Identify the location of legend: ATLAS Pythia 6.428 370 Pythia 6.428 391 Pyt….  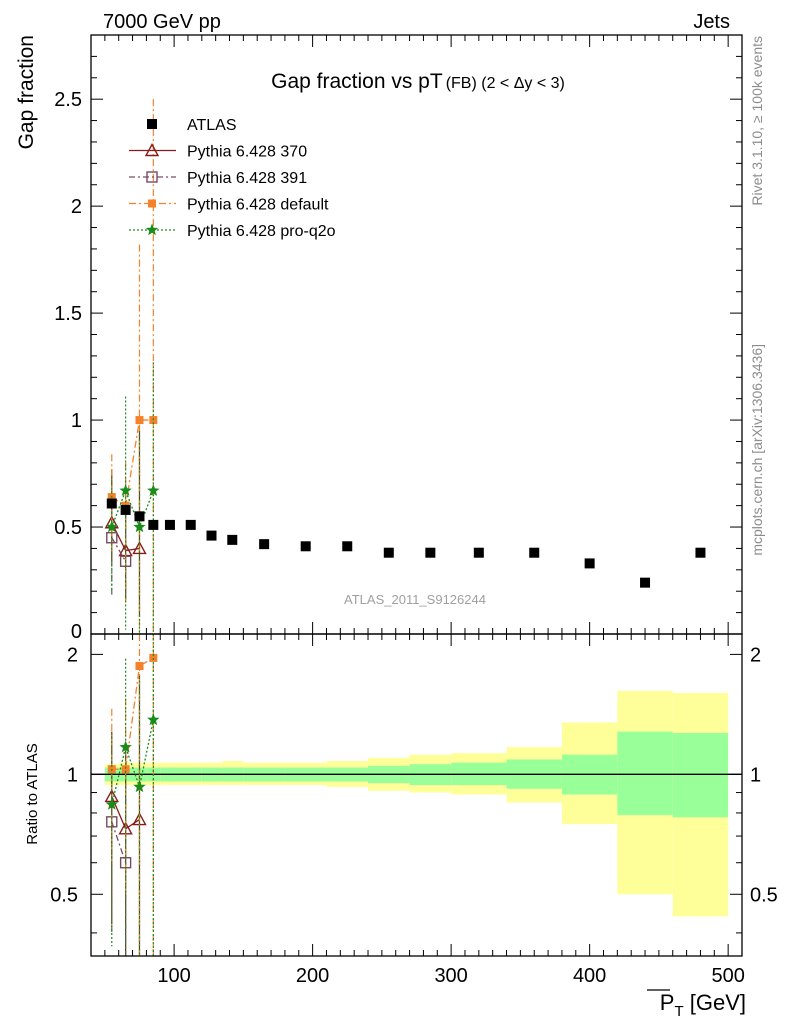
(232, 178).